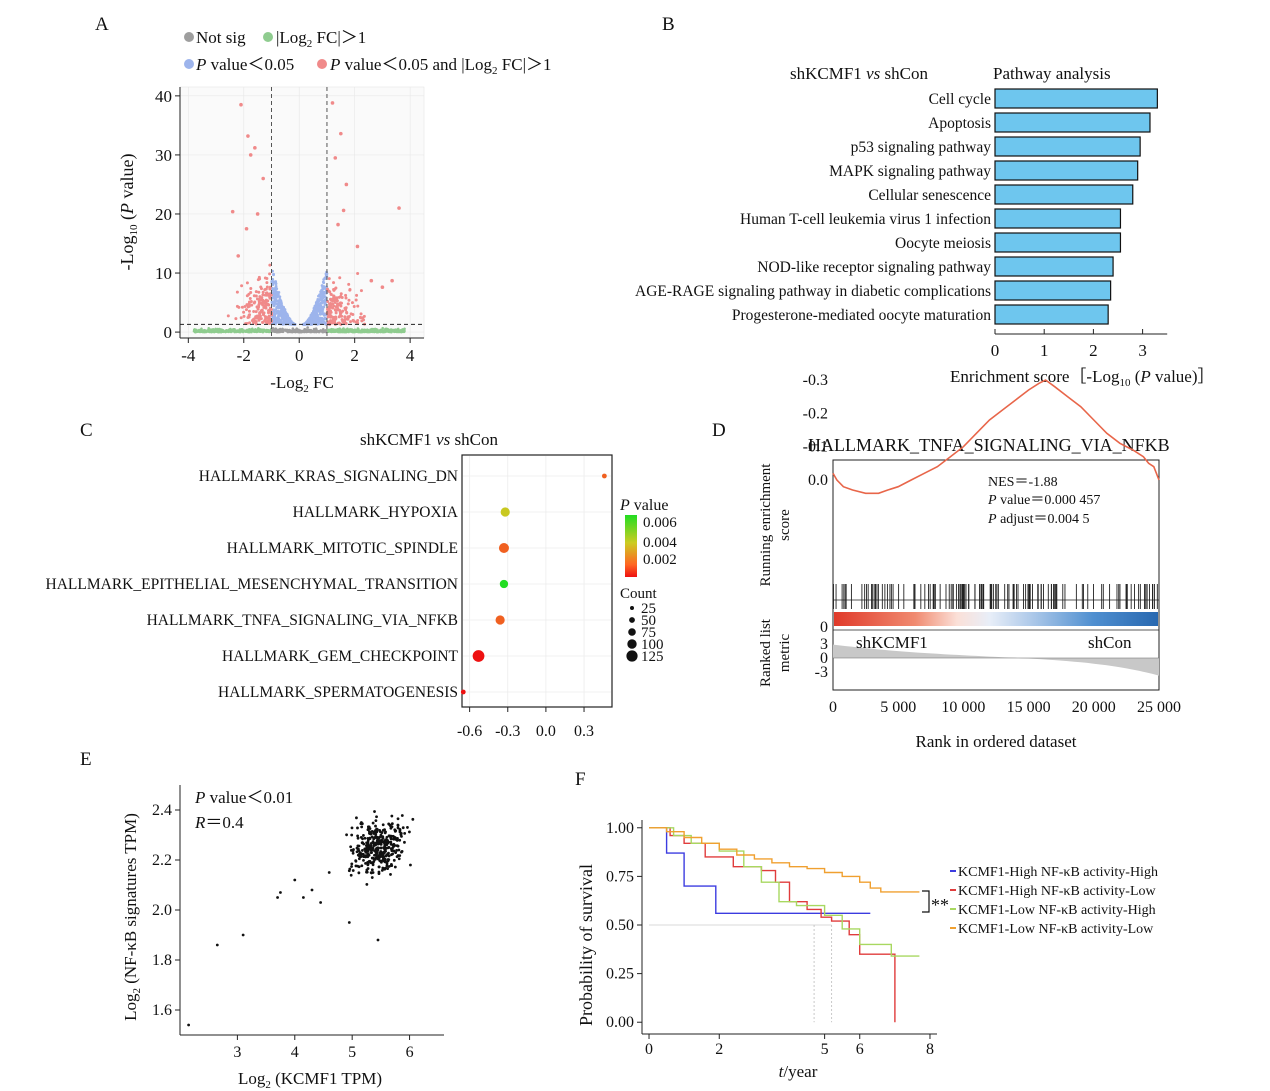 The width and height of the screenshot is (1270, 1091). What do you see at coordinates (302, 384) in the screenshot?
I see `volcano-x-axis-label: -Log2 FC` at bounding box center [302, 384].